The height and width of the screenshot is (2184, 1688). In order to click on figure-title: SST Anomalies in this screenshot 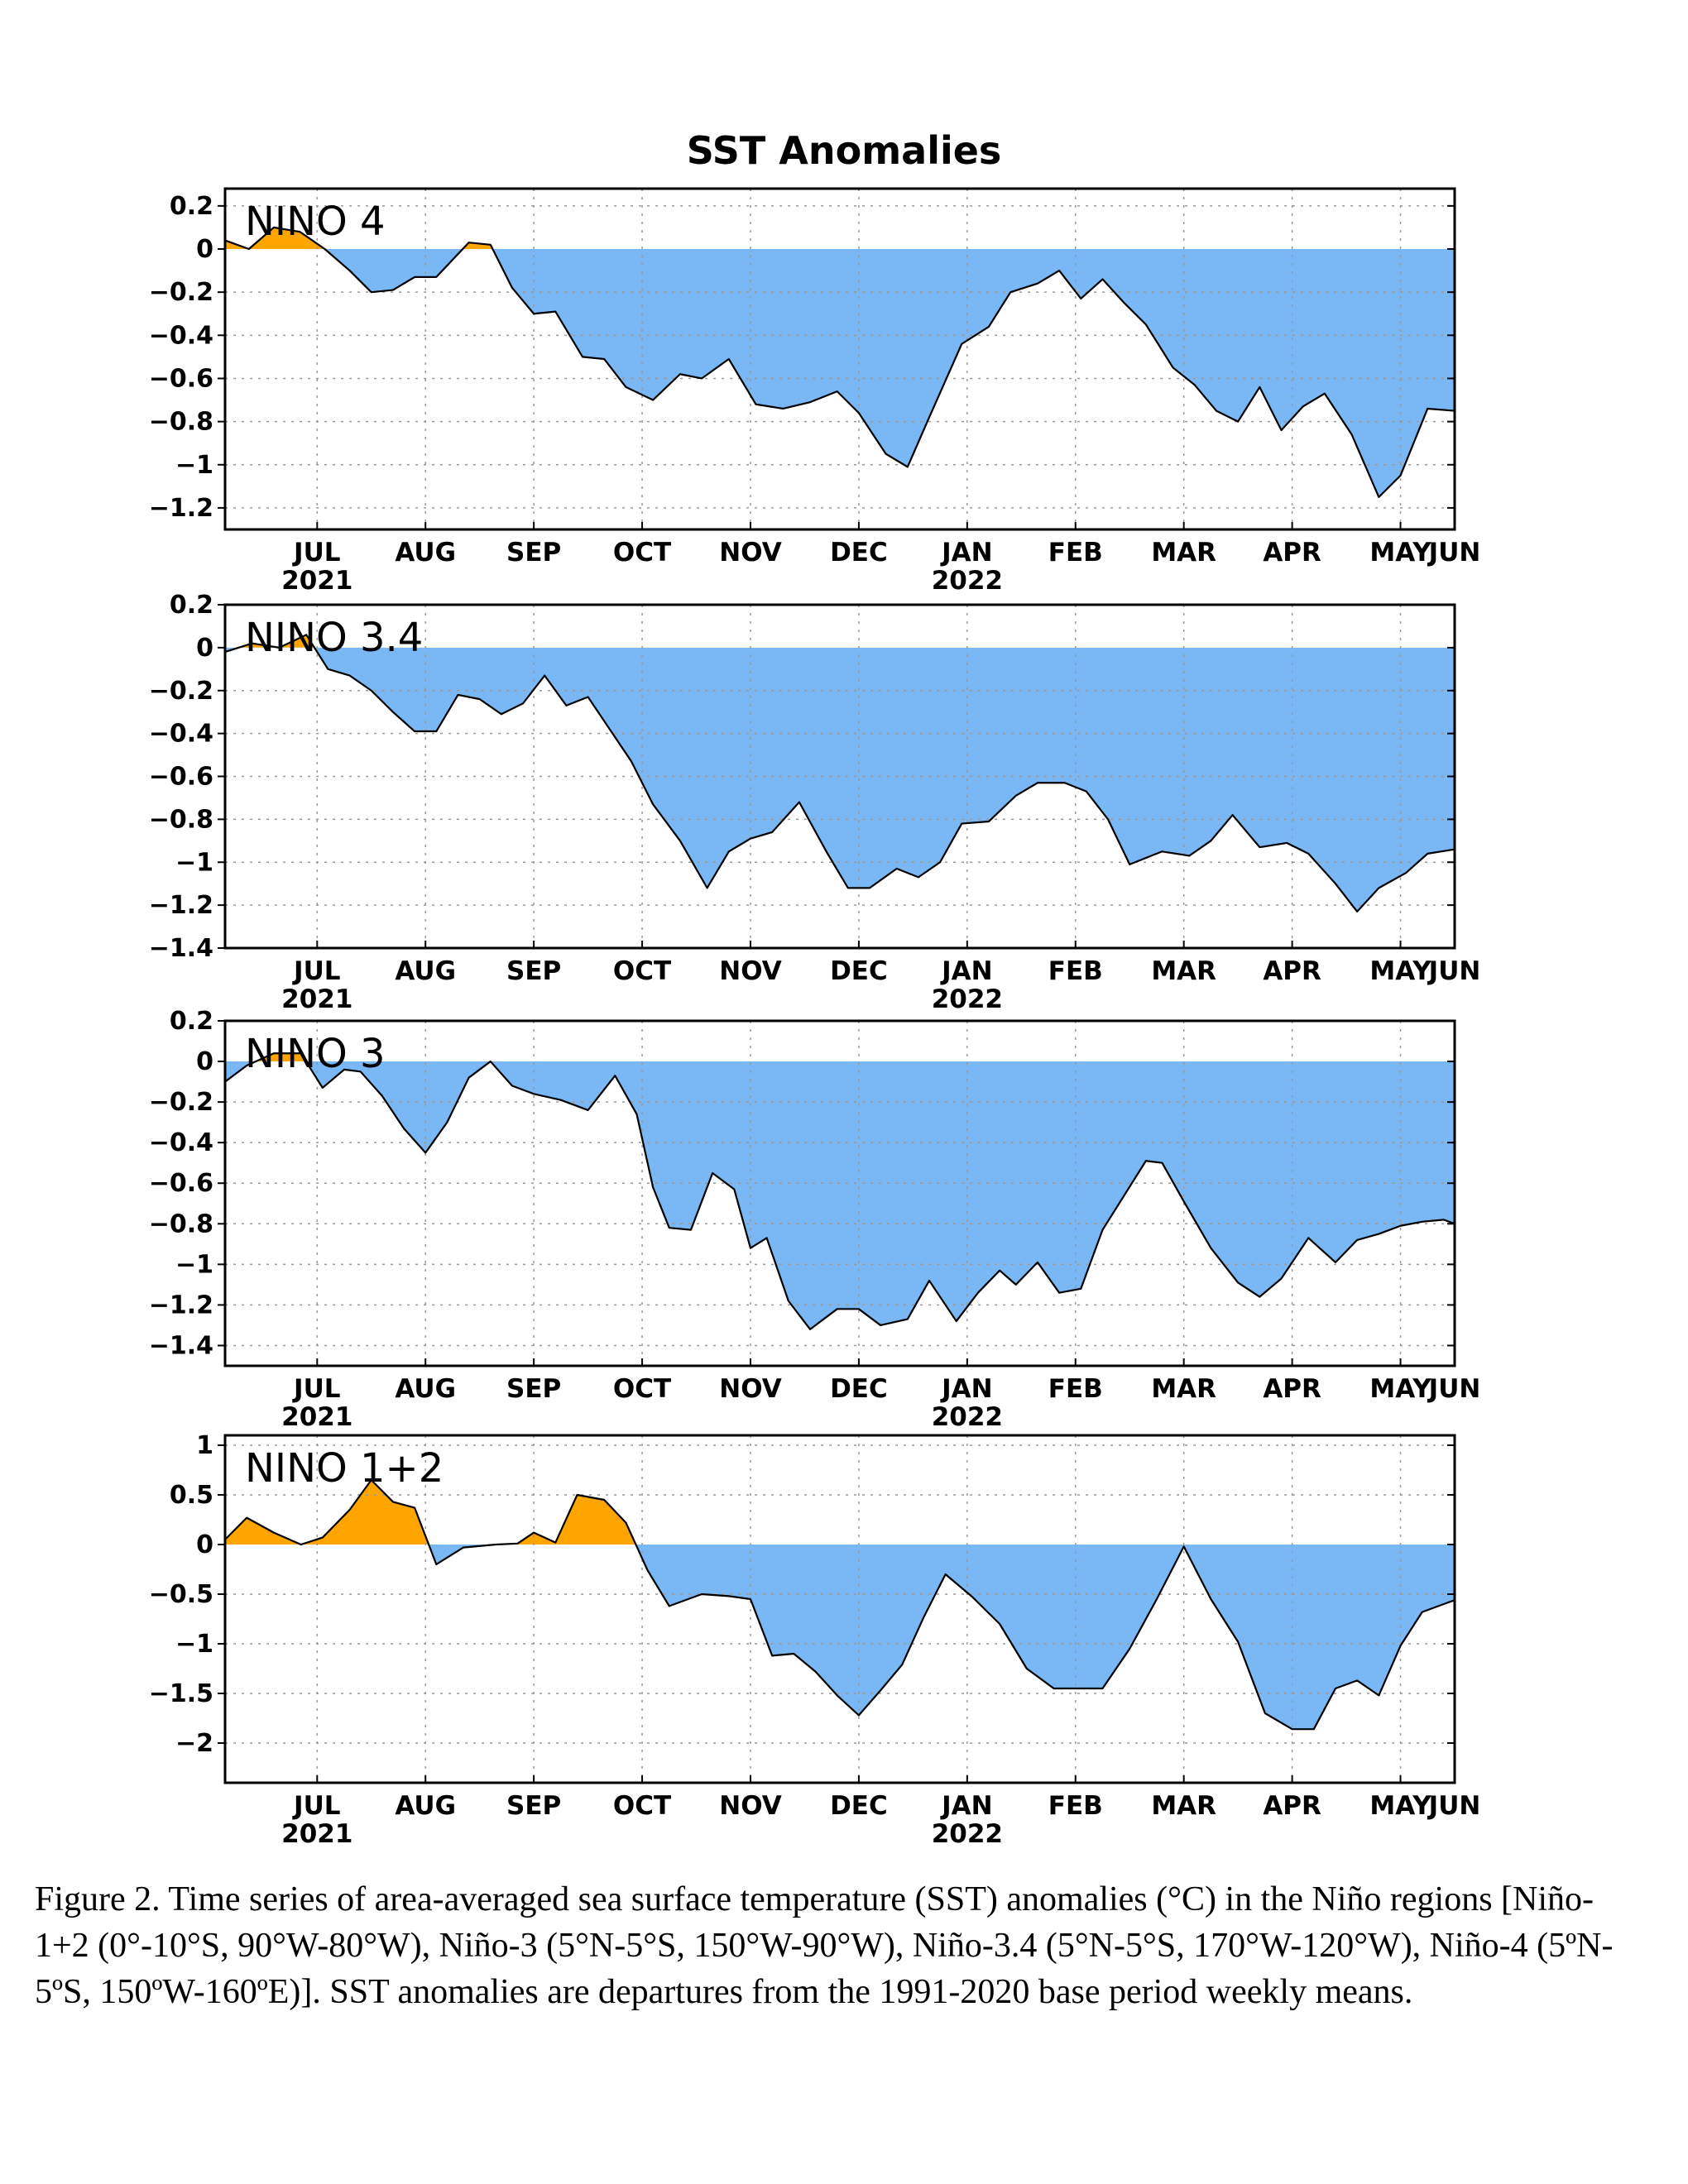, I will do `click(844, 150)`.